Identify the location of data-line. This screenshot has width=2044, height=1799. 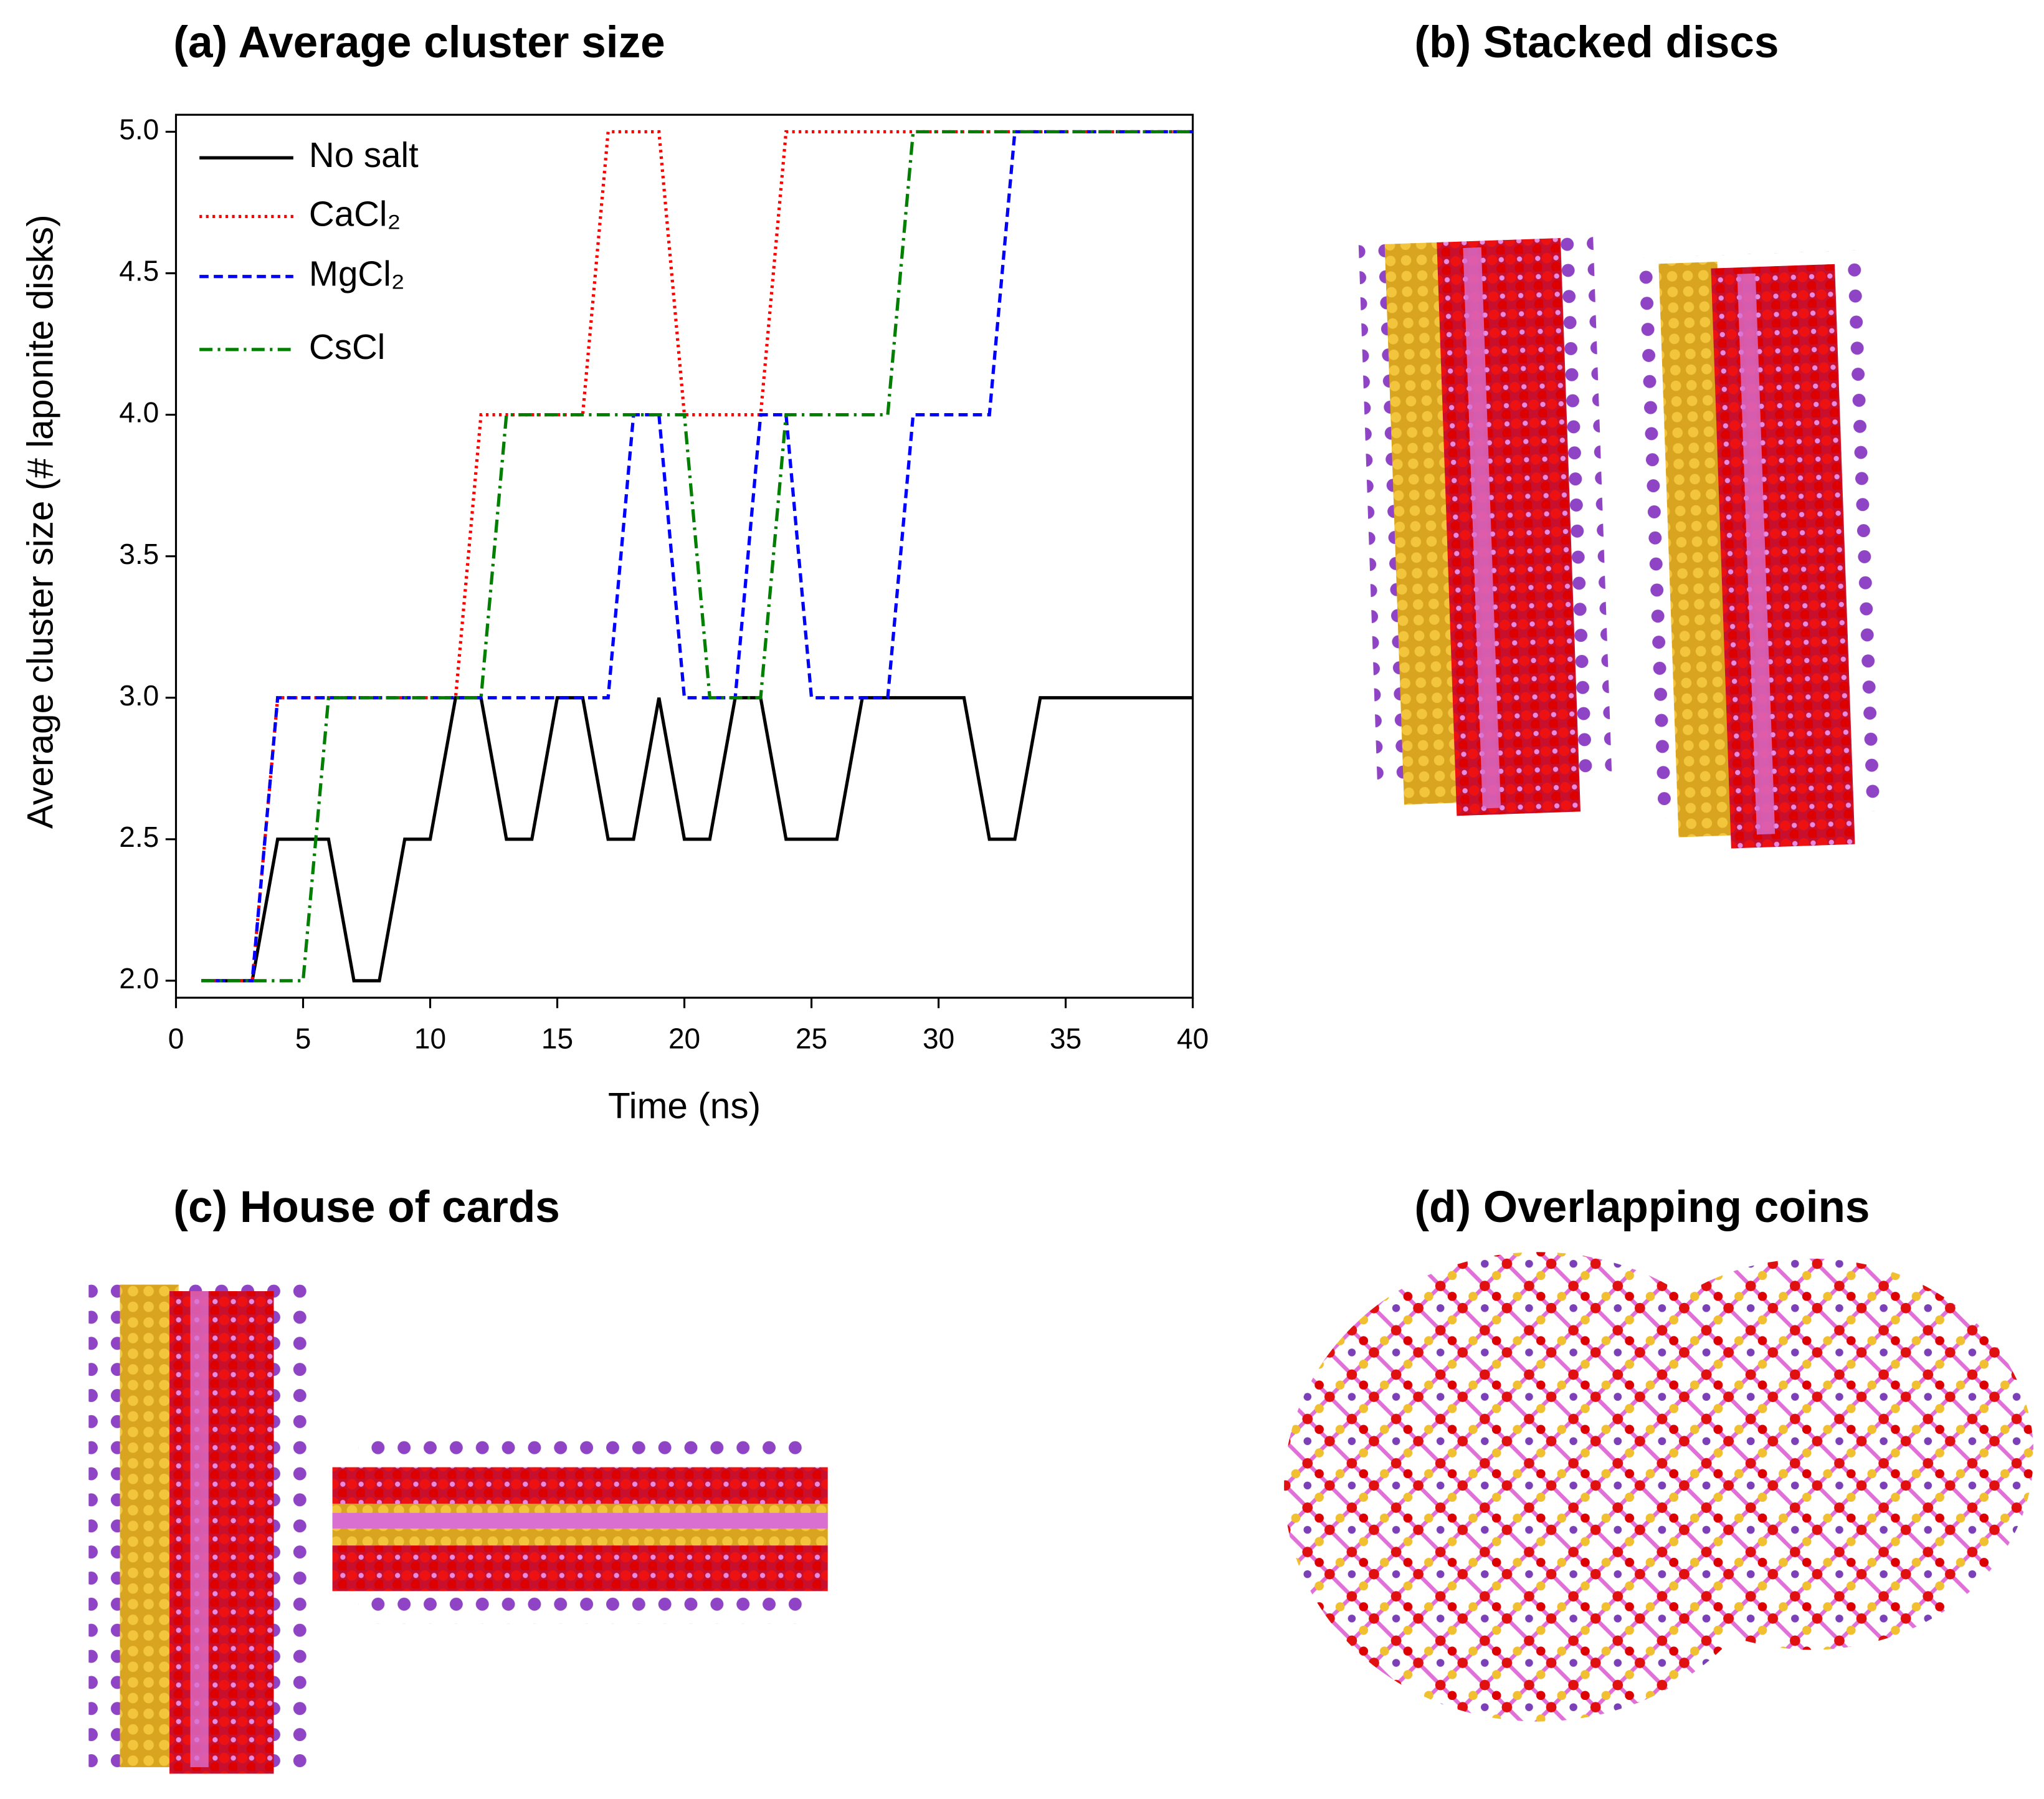
(697, 840).